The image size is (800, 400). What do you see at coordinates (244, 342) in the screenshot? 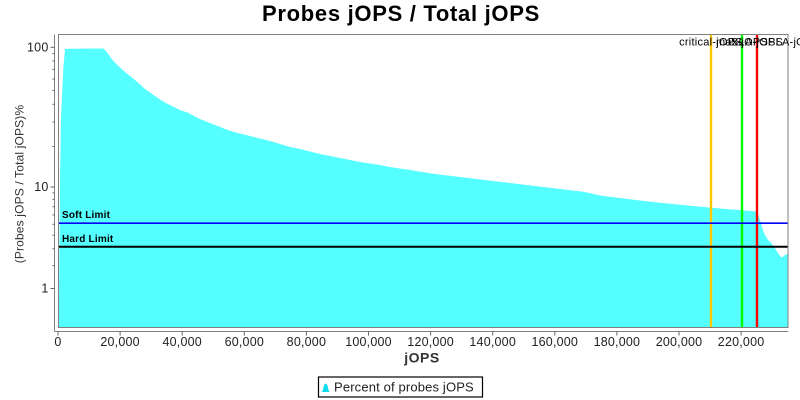
I see `svg-text: 60,000` at bounding box center [244, 342].